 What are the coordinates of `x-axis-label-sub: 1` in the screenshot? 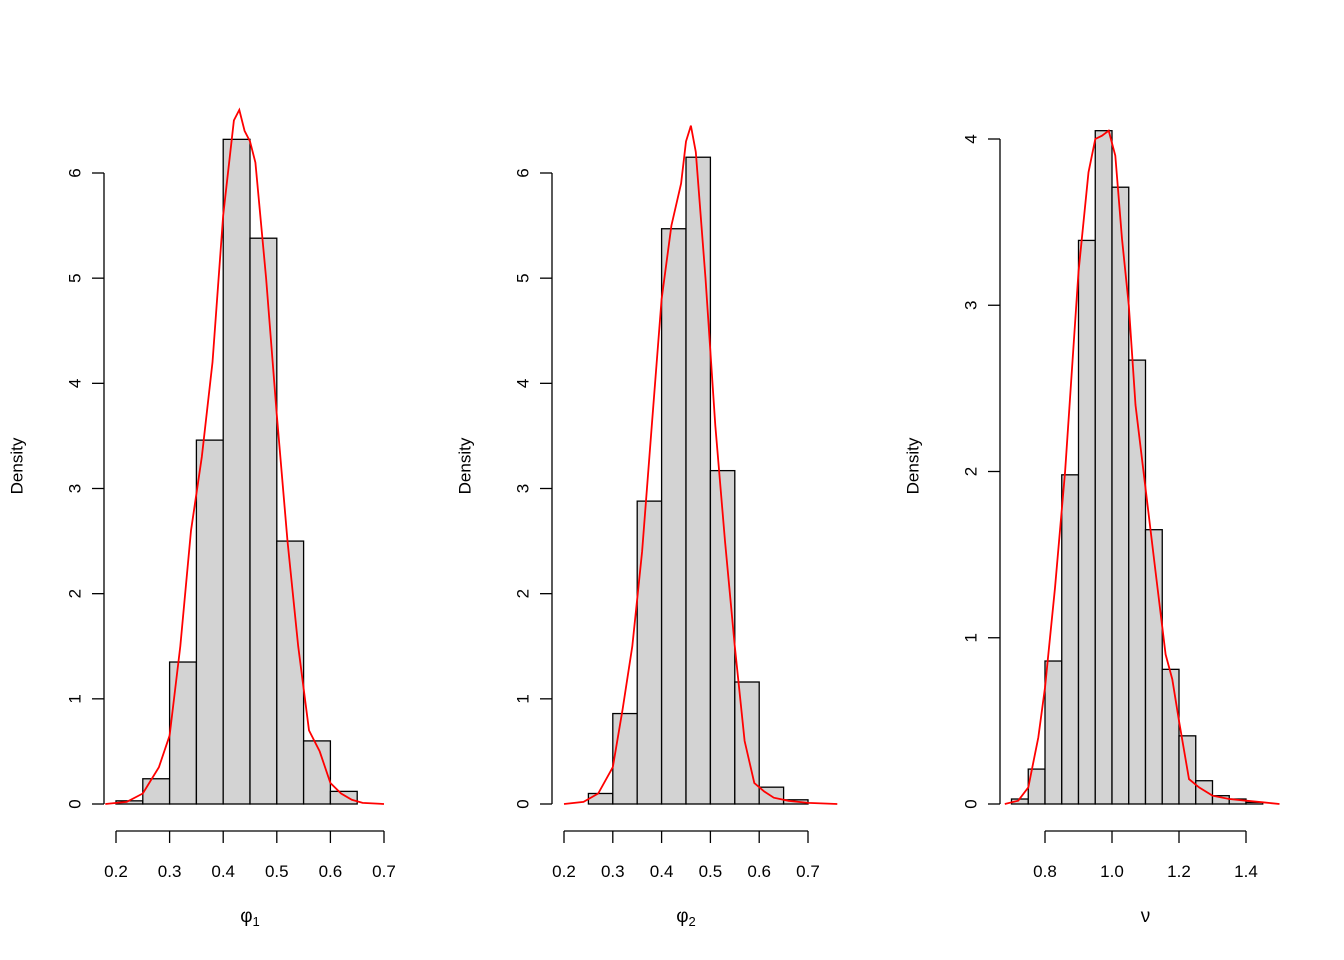 It's located at (256, 921).